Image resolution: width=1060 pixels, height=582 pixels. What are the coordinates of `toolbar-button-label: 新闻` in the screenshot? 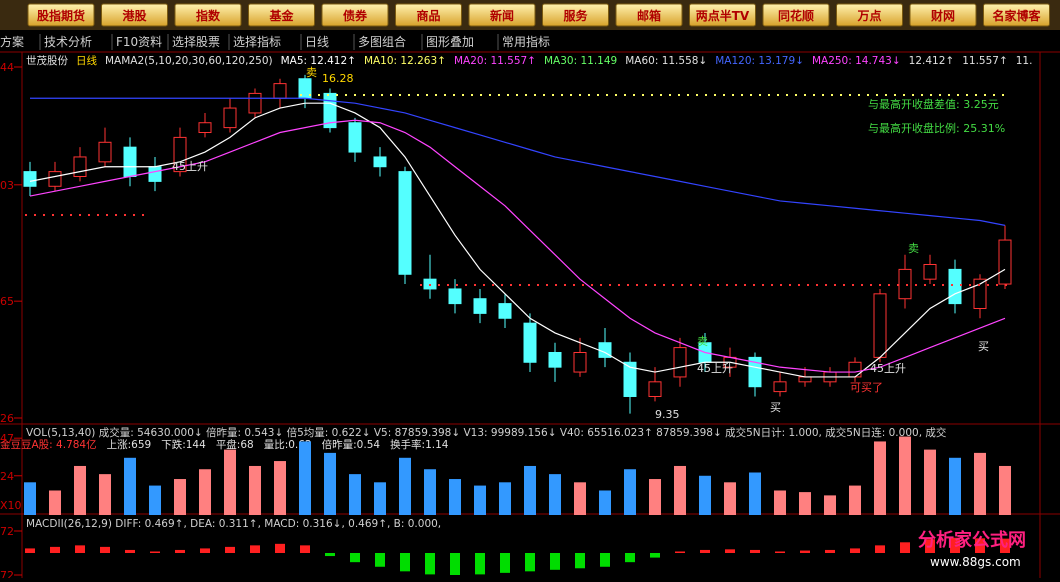 It's located at (502, 15).